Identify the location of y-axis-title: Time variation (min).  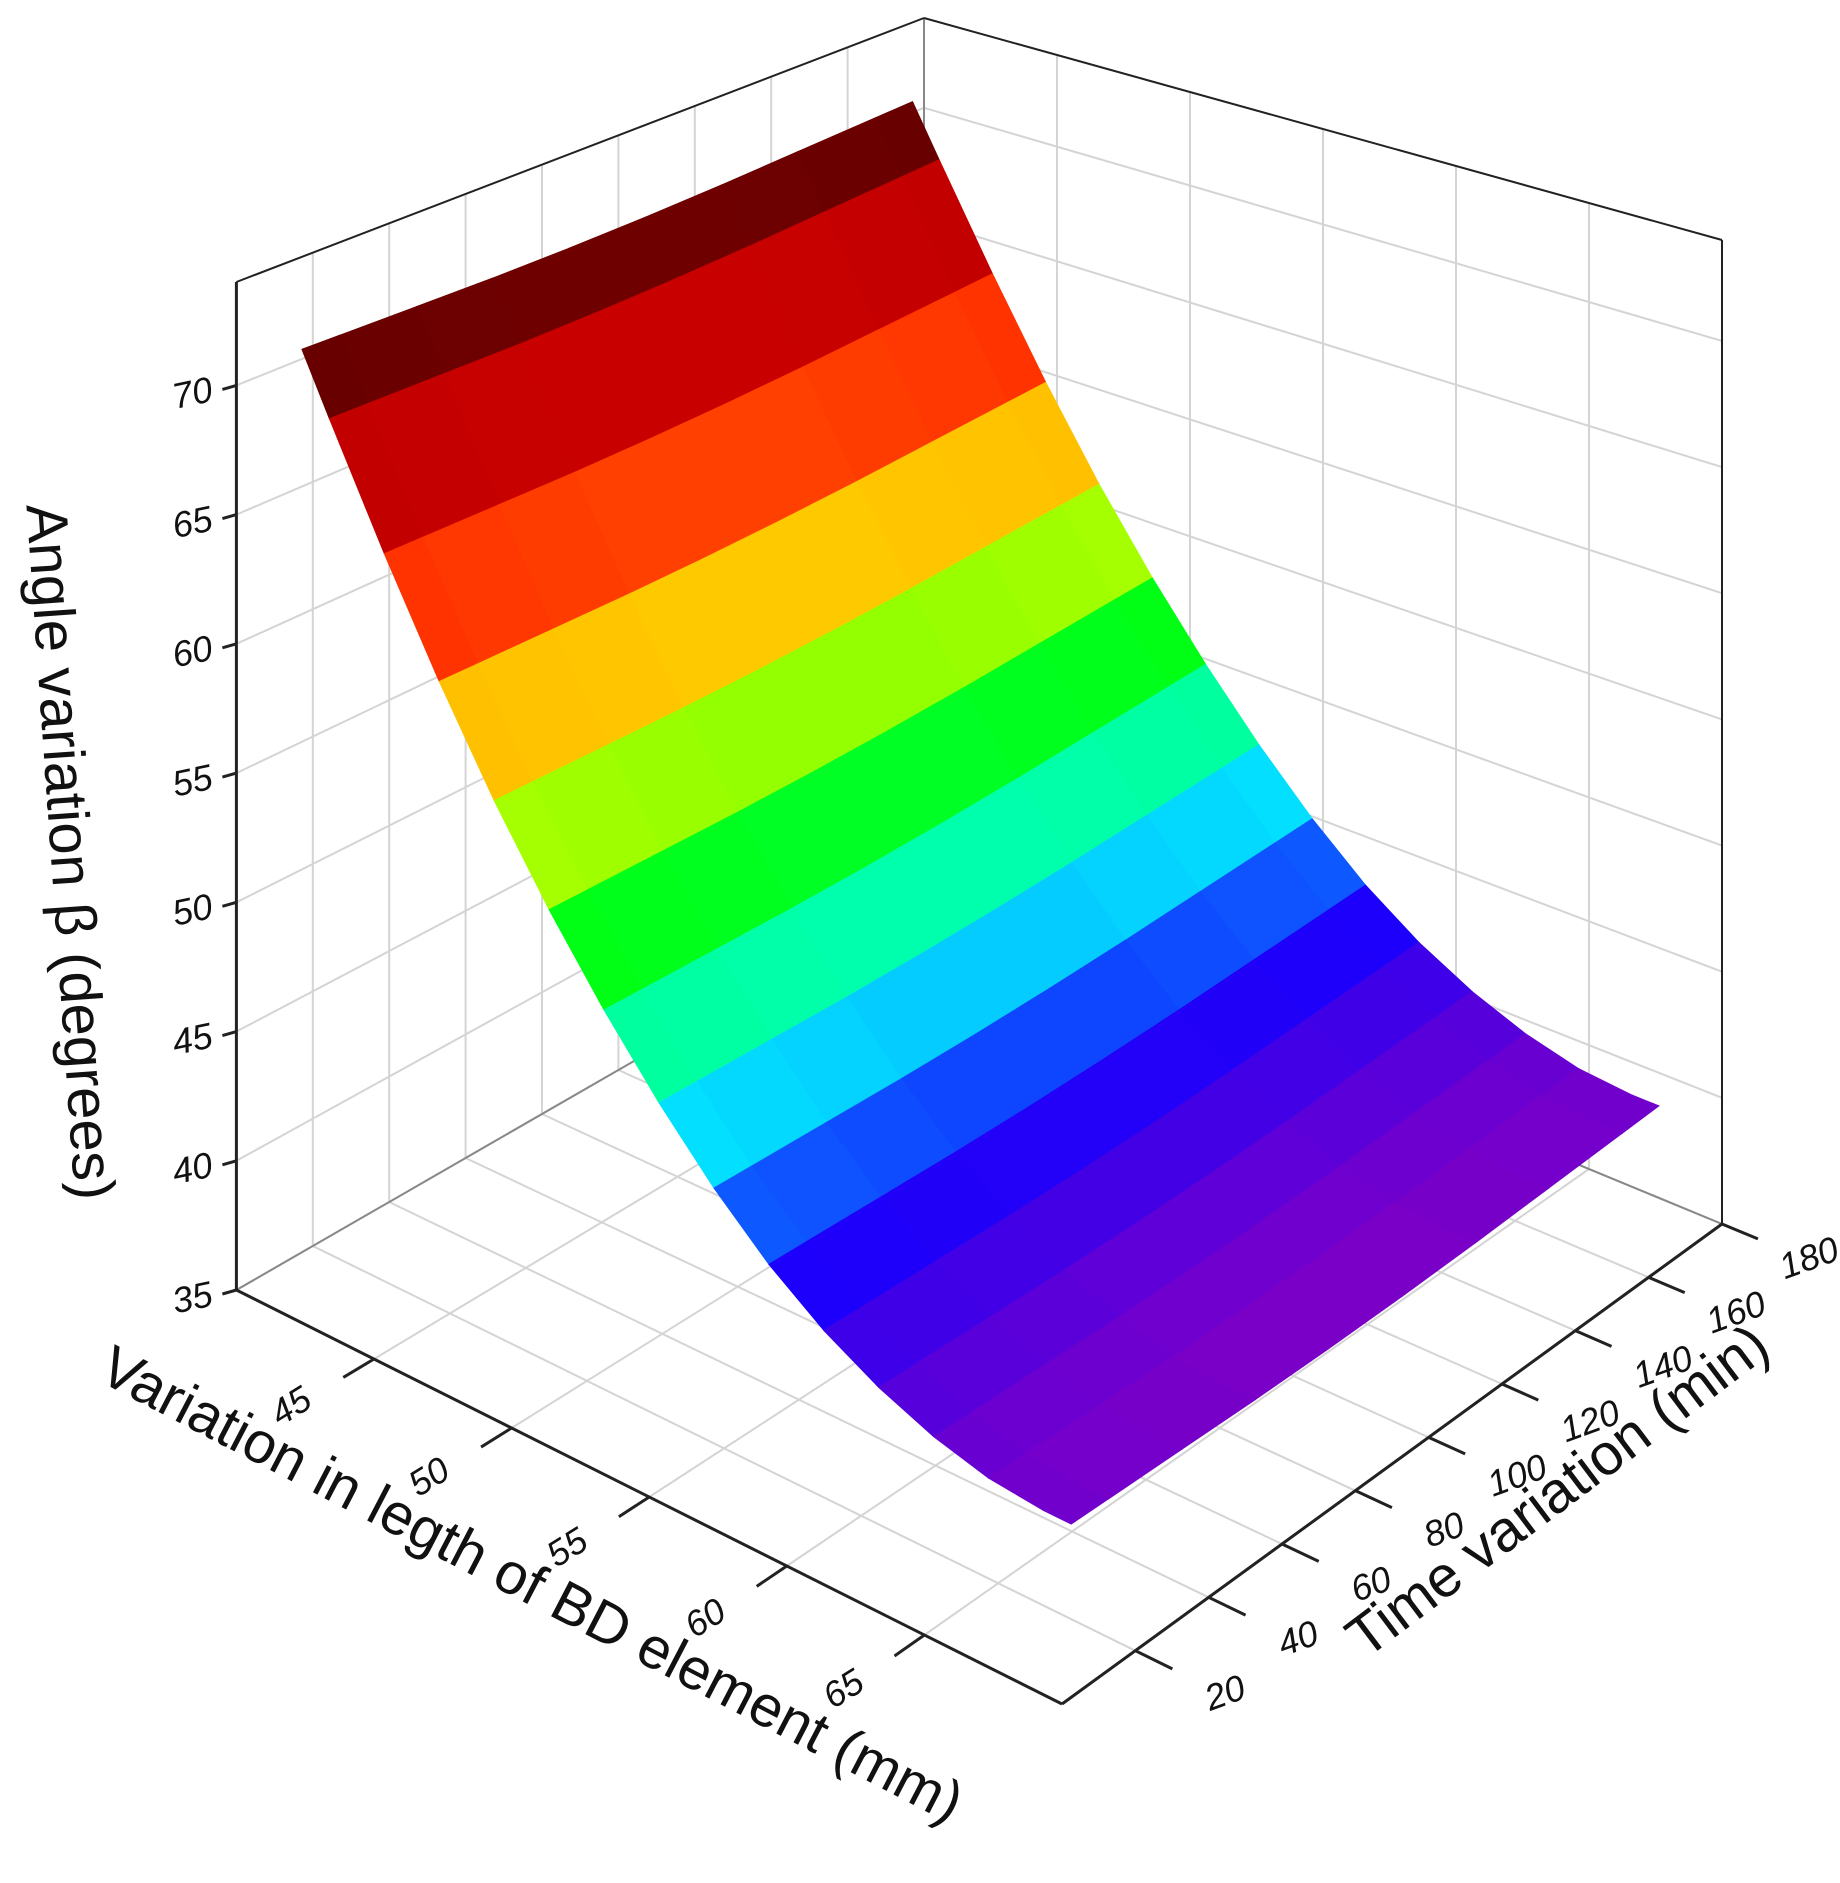
(1557, 1490).